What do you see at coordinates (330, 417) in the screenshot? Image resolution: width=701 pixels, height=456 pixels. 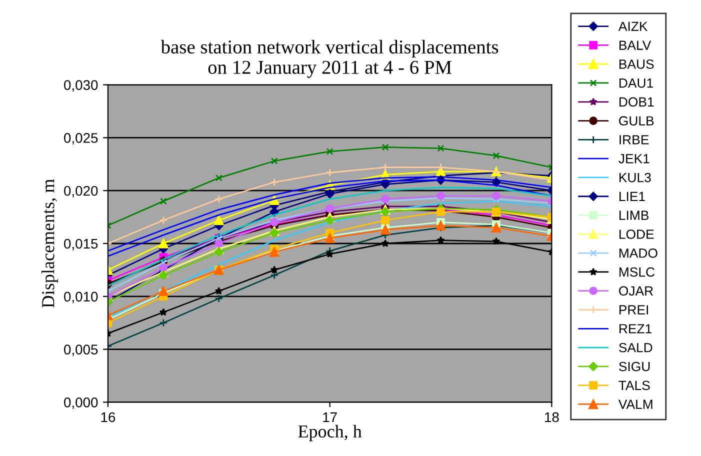 I see `x-tick-label: 17` at bounding box center [330, 417].